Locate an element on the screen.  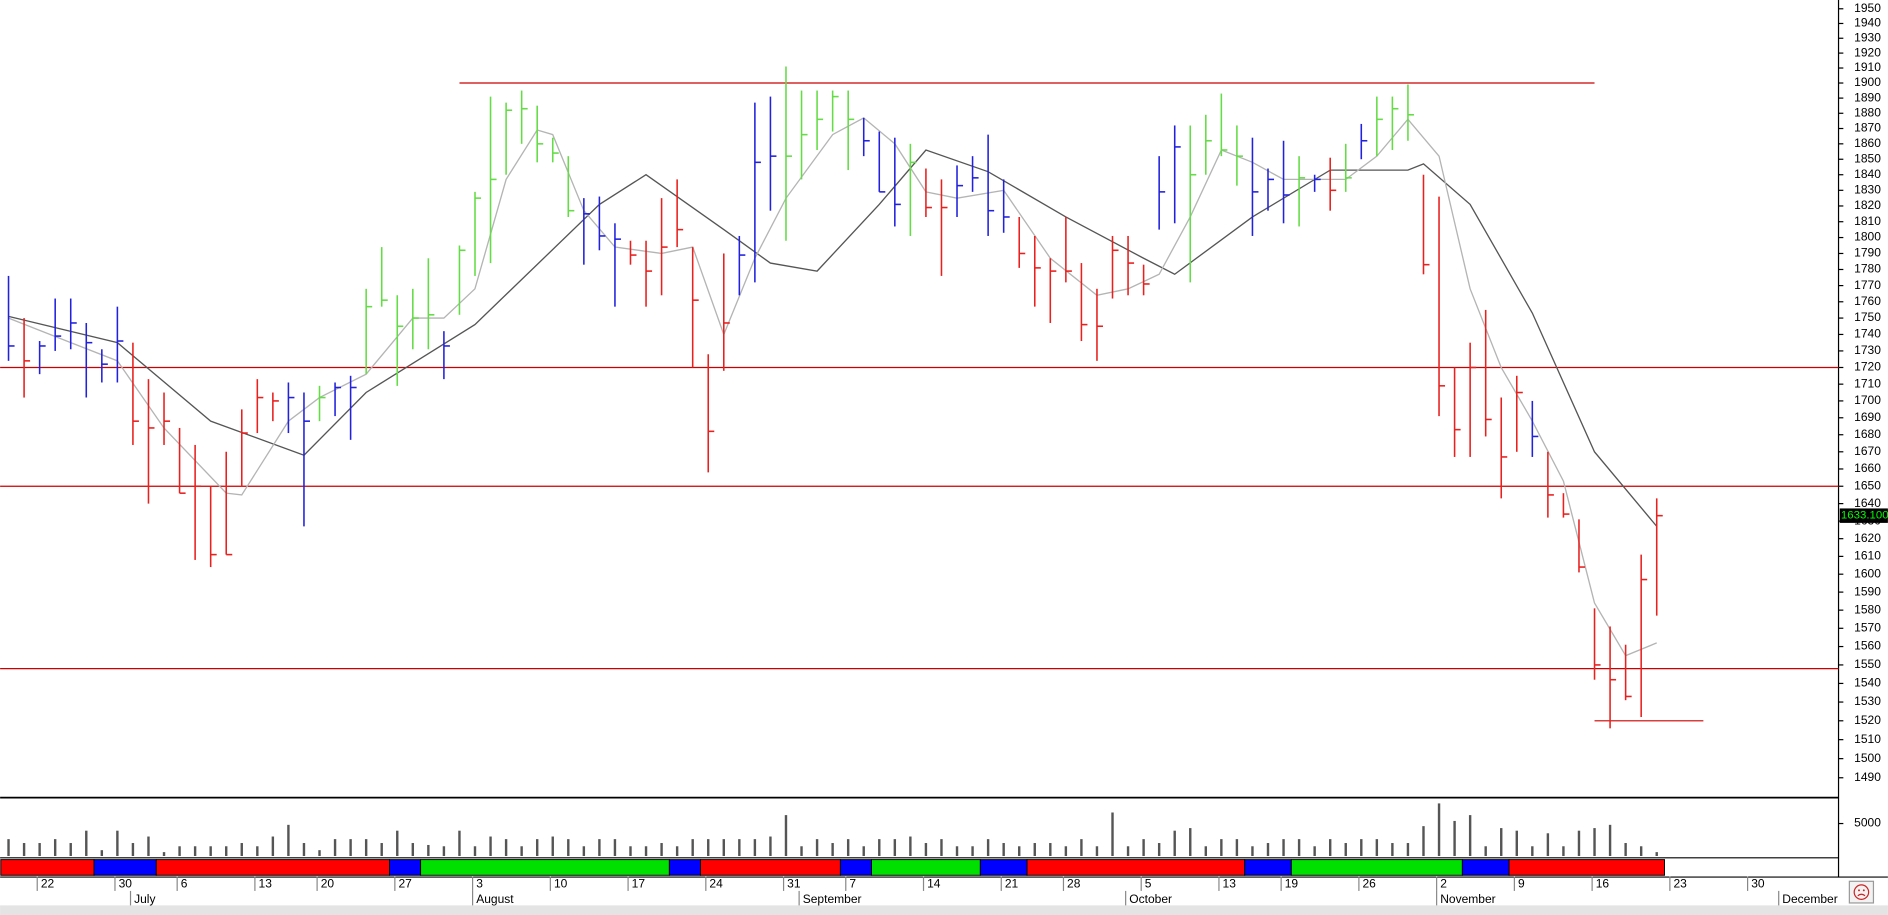
x-tick-label: 19 is located at coordinates (1292, 883).